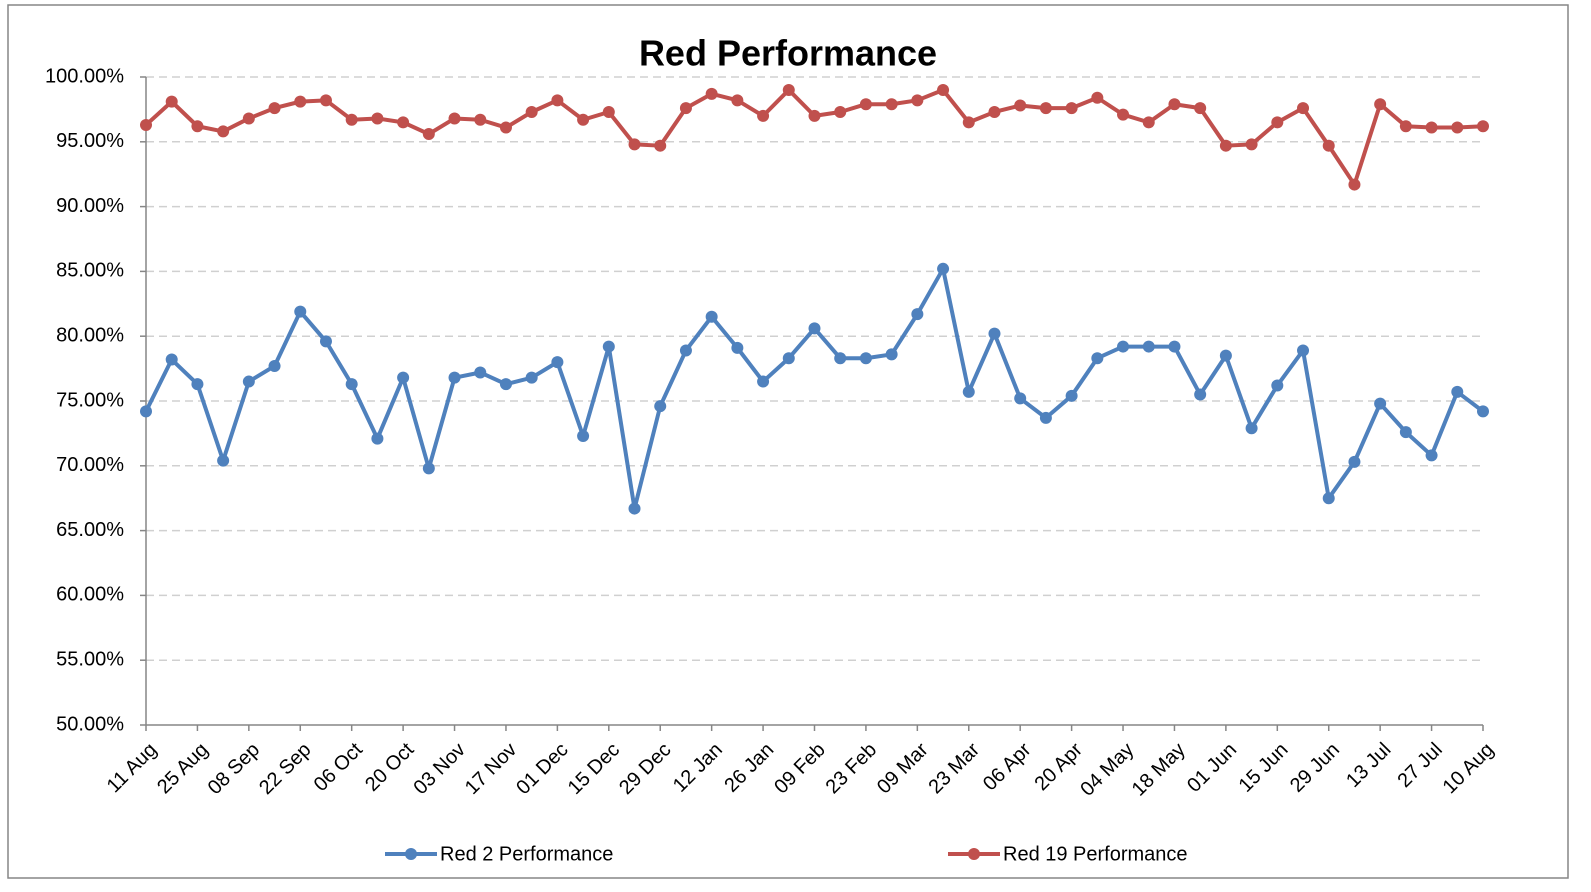 The width and height of the screenshot is (1591, 892). What do you see at coordinates (788, 53) in the screenshot?
I see `chart-title: Red Performance` at bounding box center [788, 53].